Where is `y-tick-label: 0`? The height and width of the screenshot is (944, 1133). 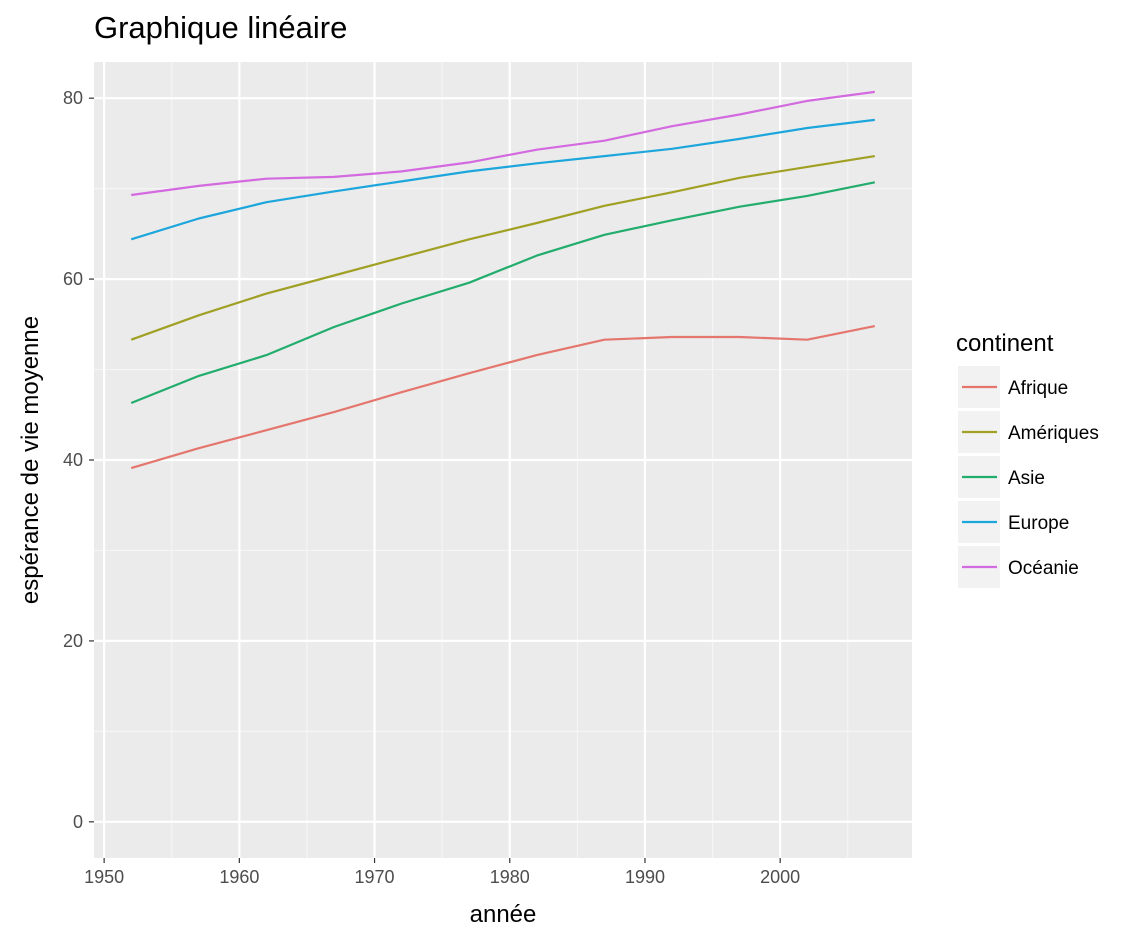
y-tick-label: 0 is located at coordinates (78, 822).